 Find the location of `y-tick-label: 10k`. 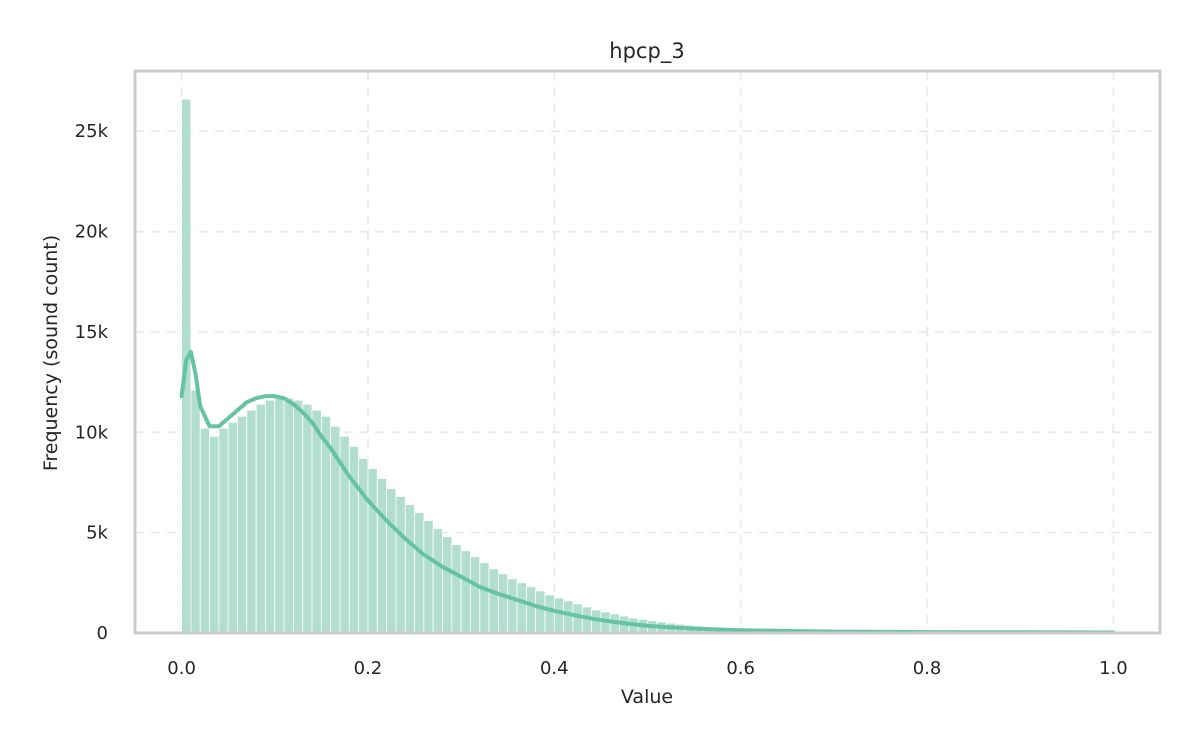

y-tick-label: 10k is located at coordinates (92, 432).